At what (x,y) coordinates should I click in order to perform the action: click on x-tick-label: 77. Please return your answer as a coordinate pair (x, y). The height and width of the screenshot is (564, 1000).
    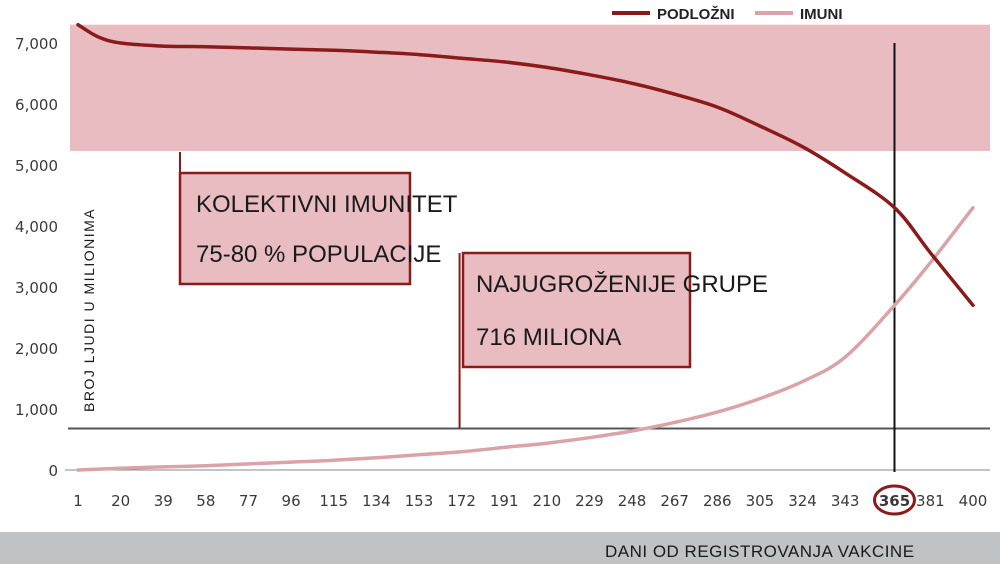
    Looking at the image, I should click on (248, 501).